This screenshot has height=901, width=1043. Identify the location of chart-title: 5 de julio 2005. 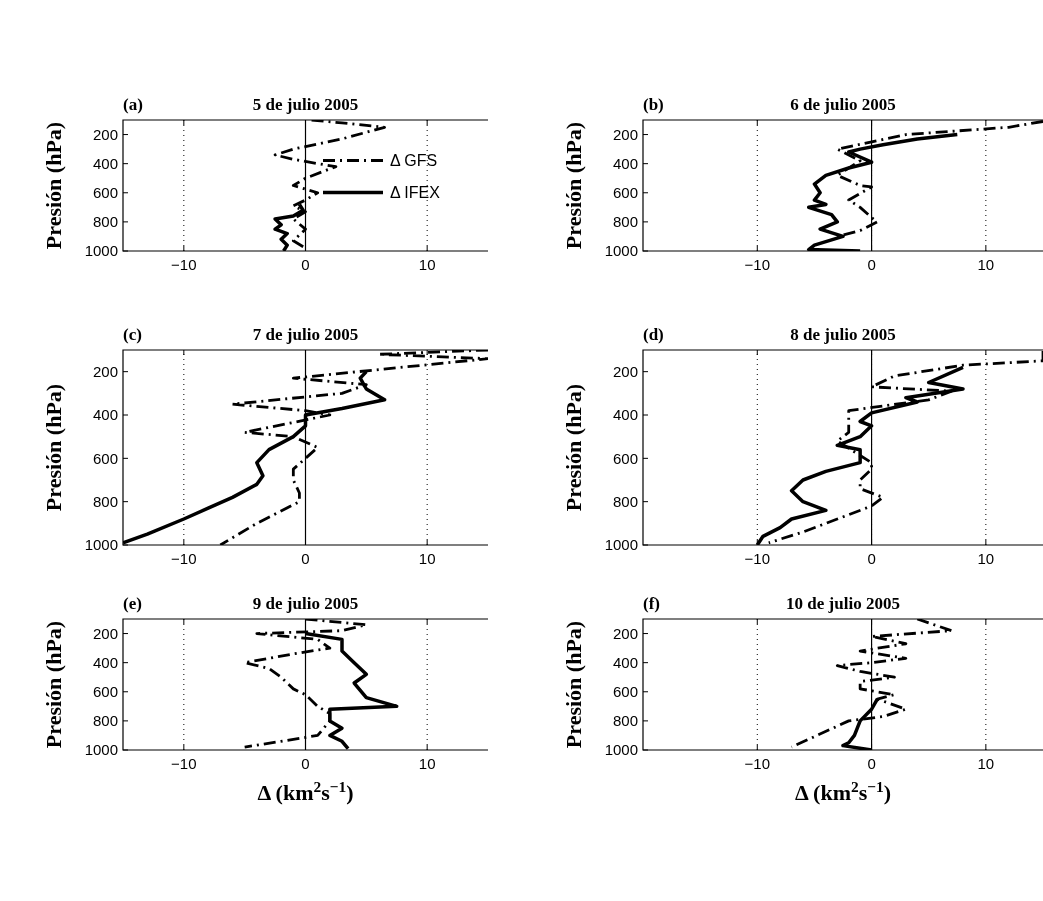
(305, 104).